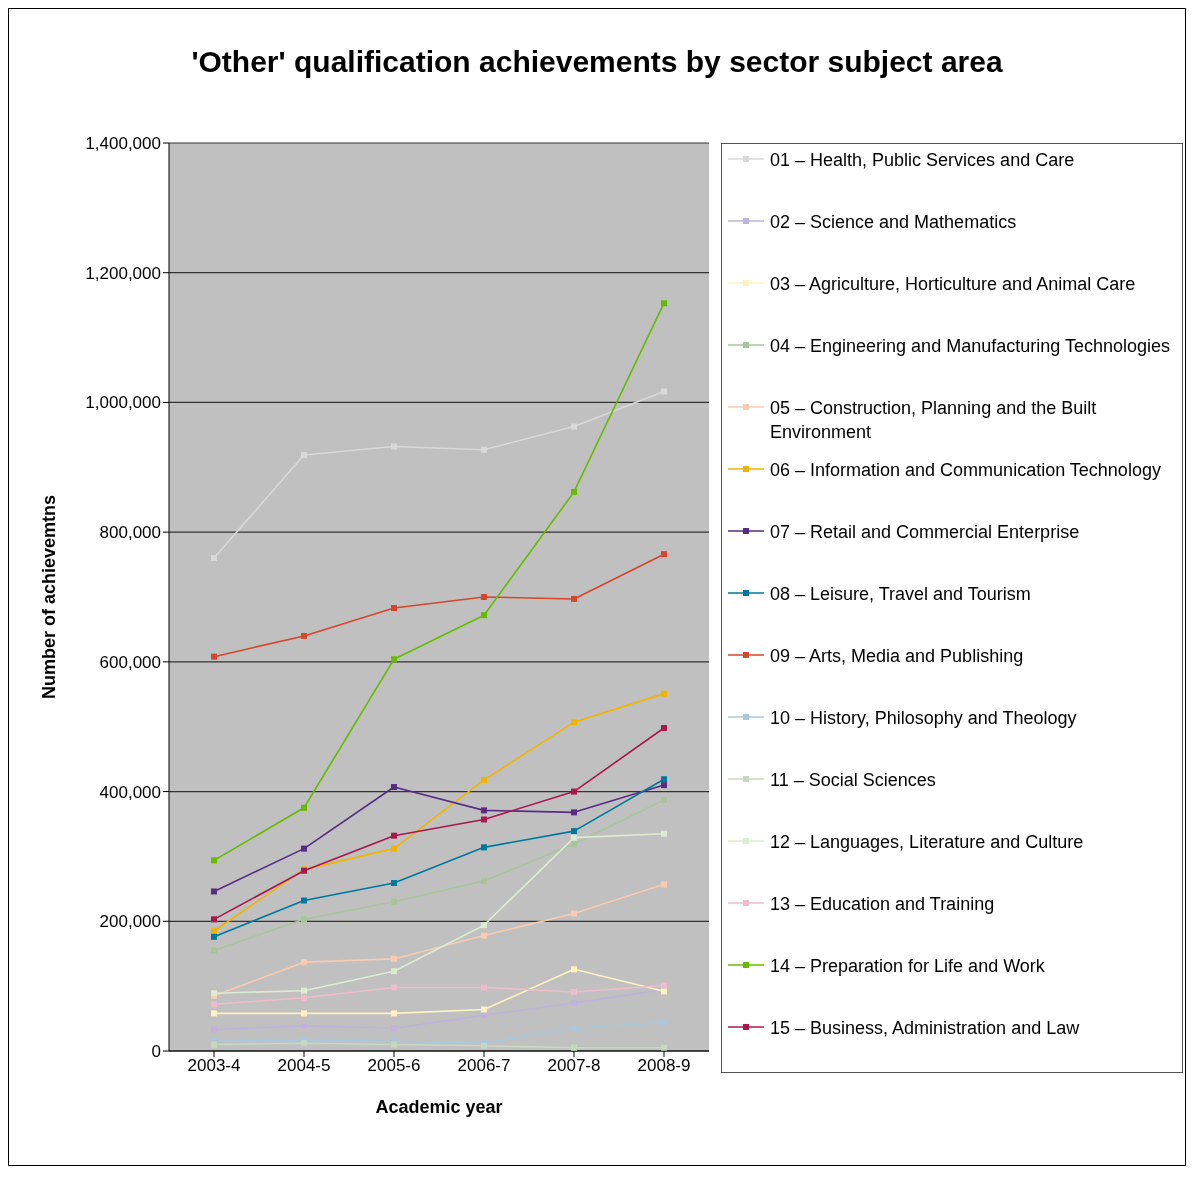 The width and height of the screenshot is (1194, 1178). Describe the element at coordinates (214, 1066) in the screenshot. I see `x-tick-label: 2003-4` at that location.